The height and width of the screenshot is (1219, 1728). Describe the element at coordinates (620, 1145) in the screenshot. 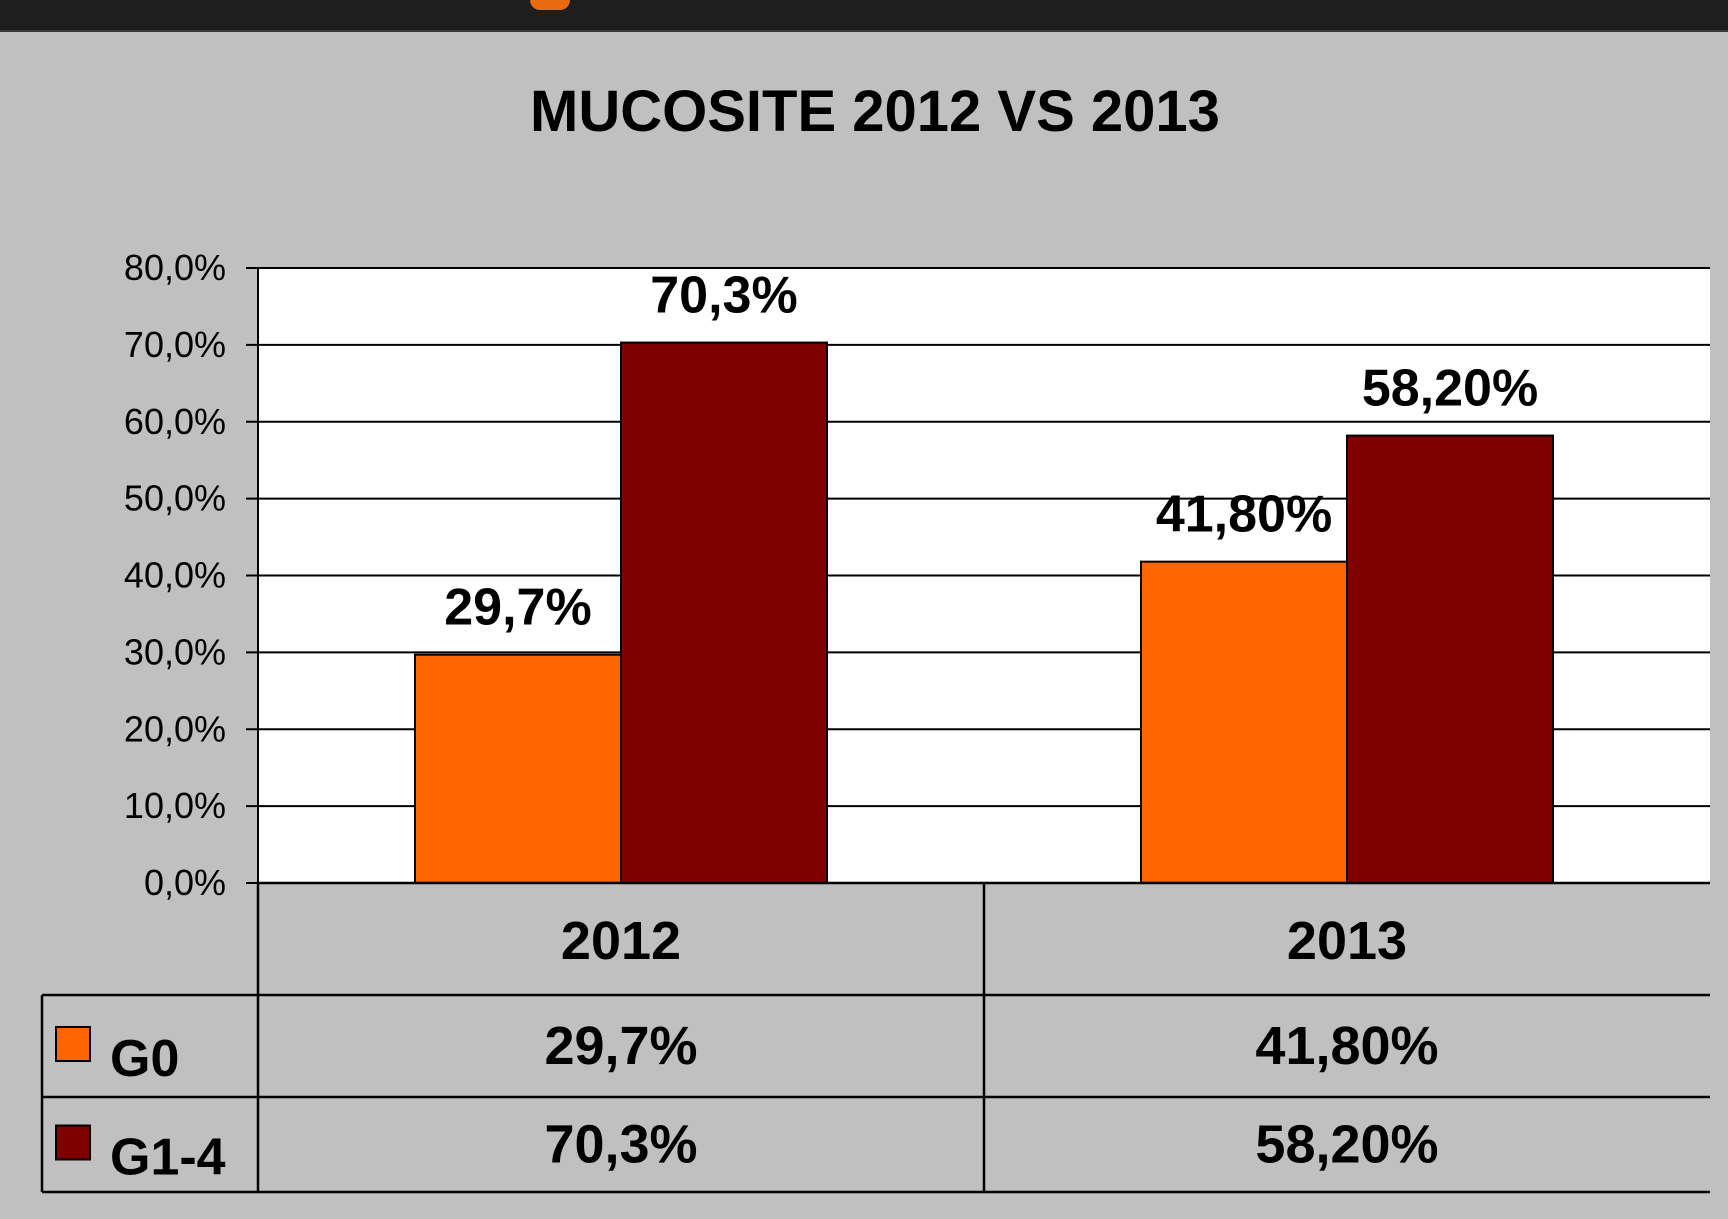

I see `table-cell: 70,3%` at that location.